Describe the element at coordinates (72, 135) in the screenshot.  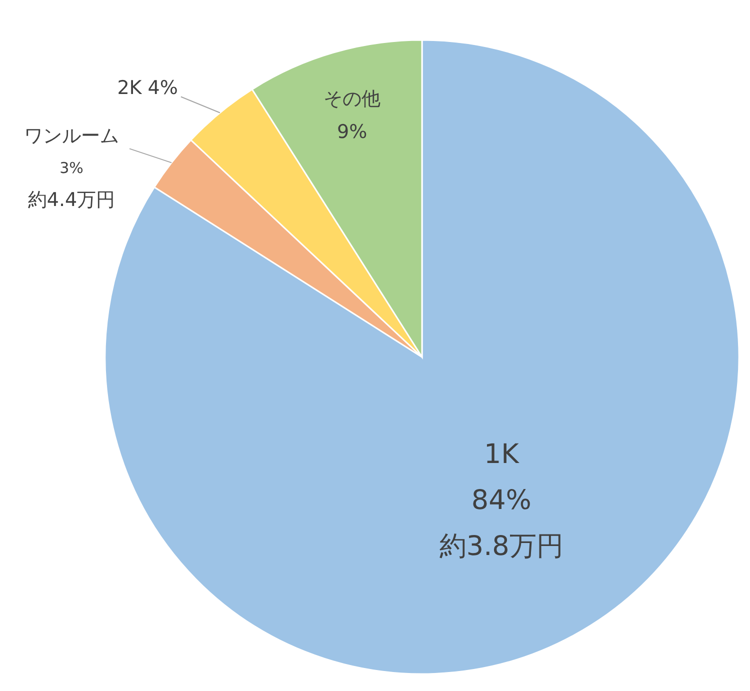
I see `slice-label: ワンルーム` at that location.